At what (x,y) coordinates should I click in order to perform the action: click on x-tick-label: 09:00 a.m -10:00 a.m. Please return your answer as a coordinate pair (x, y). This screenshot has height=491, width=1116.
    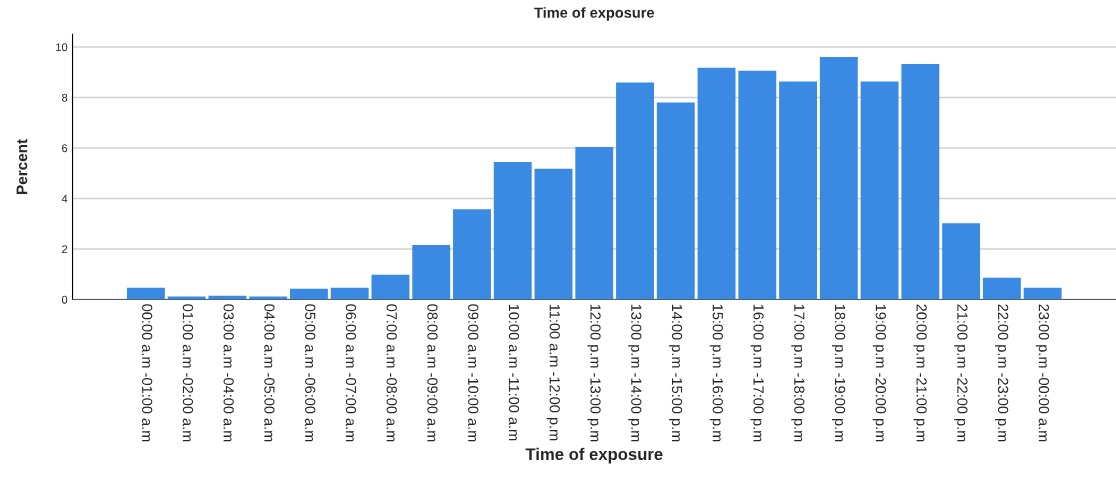
    Looking at the image, I should click on (473, 373).